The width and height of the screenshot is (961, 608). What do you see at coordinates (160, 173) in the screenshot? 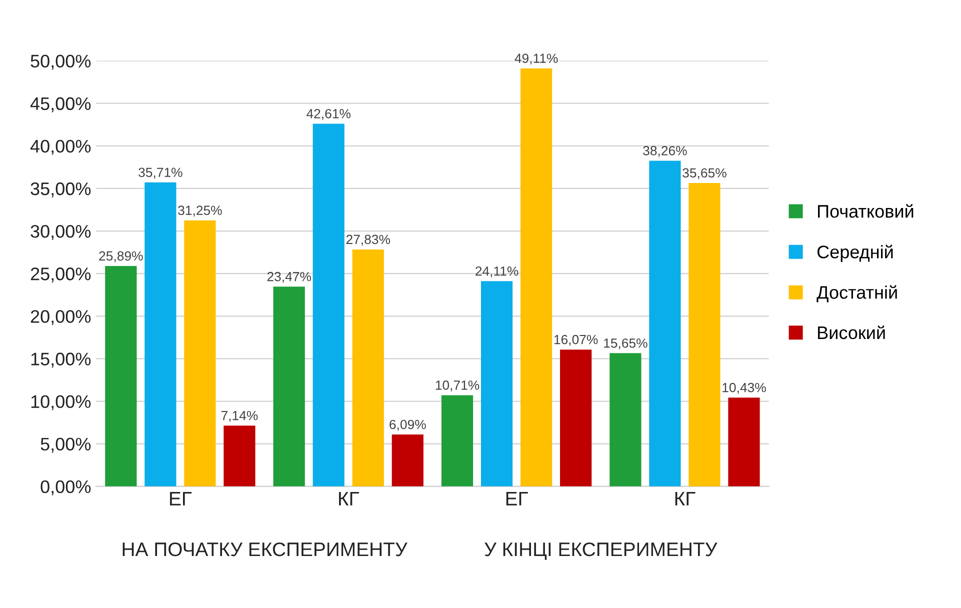
I see `data-label: 35,71%` at bounding box center [160, 173].